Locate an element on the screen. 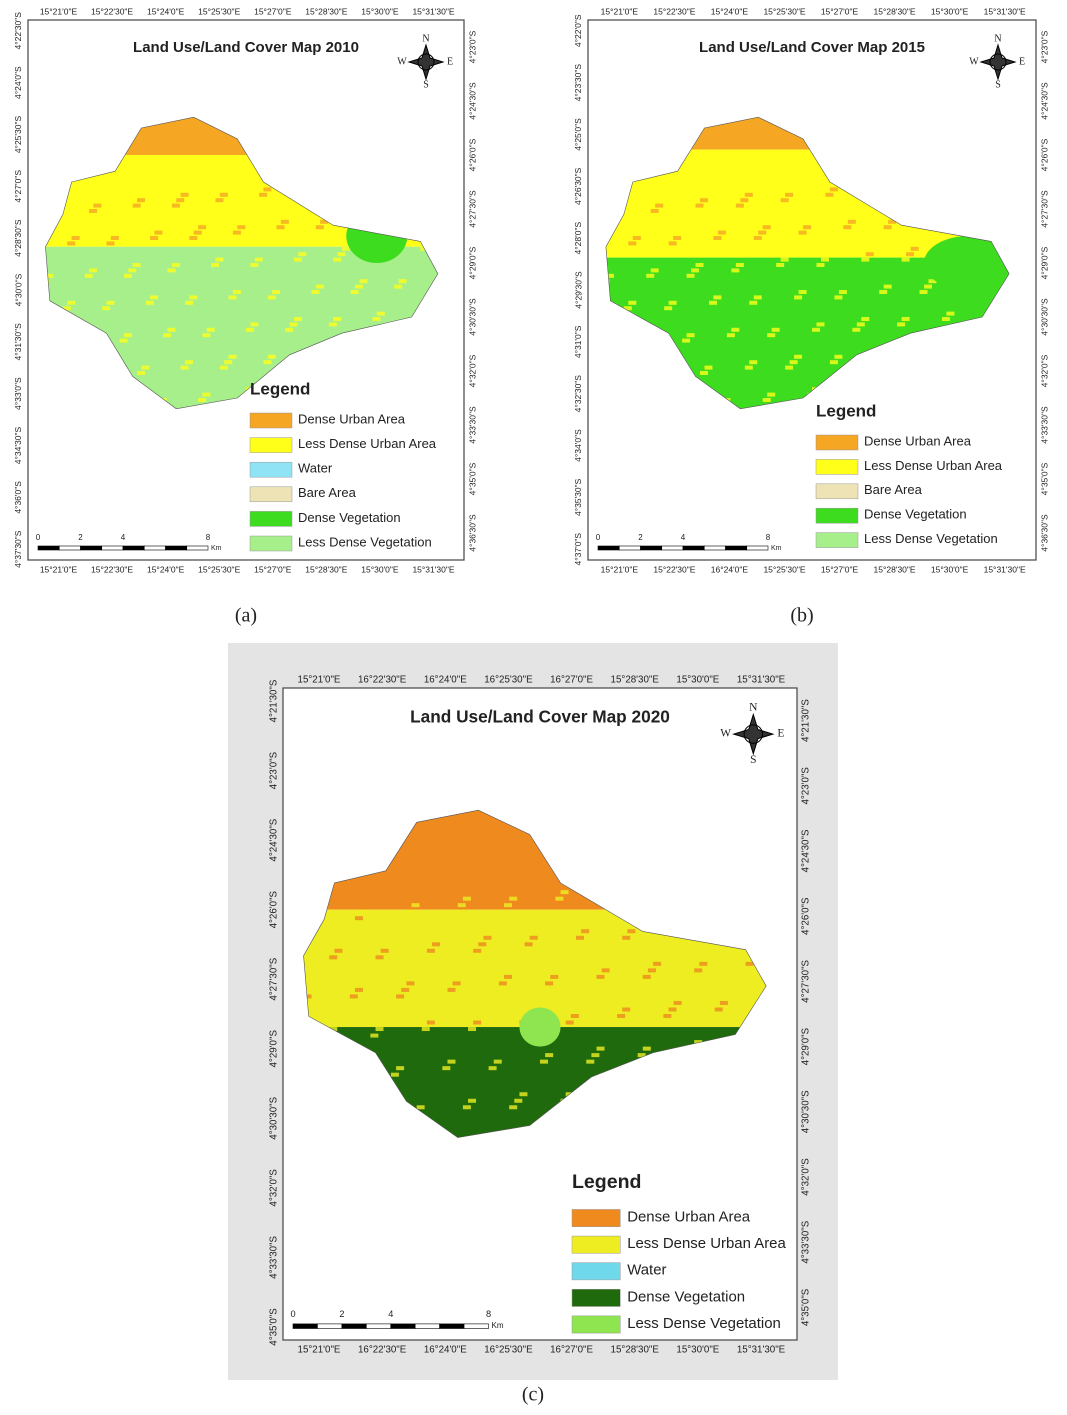 This screenshot has width=1067, height=1415. latitude-label: 4°36'30"S is located at coordinates (1044, 533).